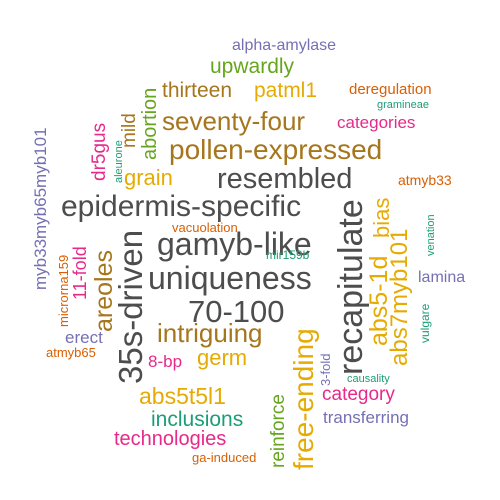  Describe the element at coordinates (278, 431) in the screenshot. I see `word-reinforce: reinforce` at that location.